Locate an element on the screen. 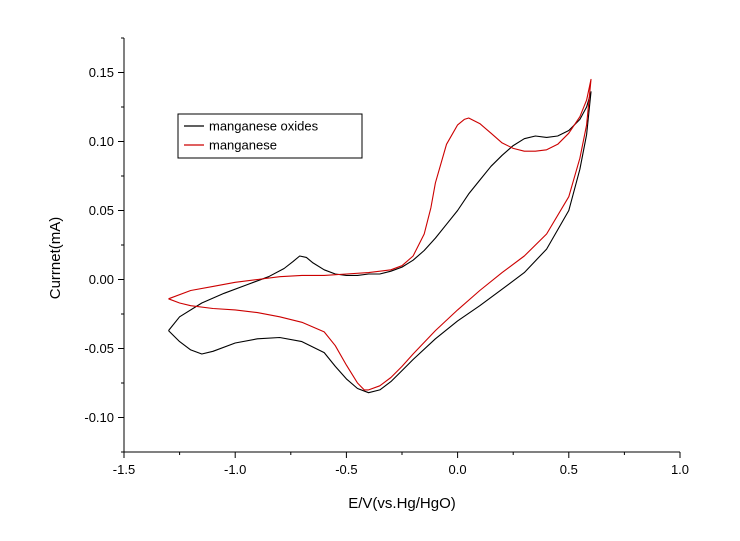 The width and height of the screenshot is (740, 541). y-tick-label: 0.00 is located at coordinates (101, 279).